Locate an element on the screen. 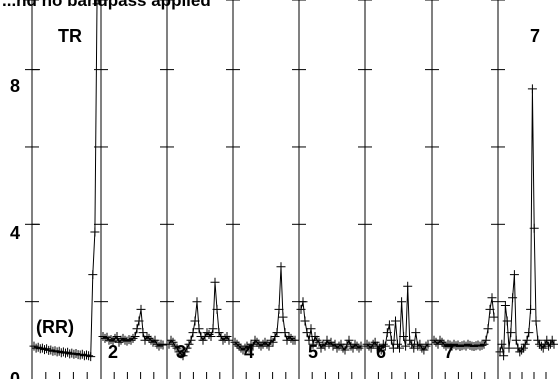 This screenshot has height=379, width=558. y-tick-label-8: 8 is located at coordinates (15, 86).